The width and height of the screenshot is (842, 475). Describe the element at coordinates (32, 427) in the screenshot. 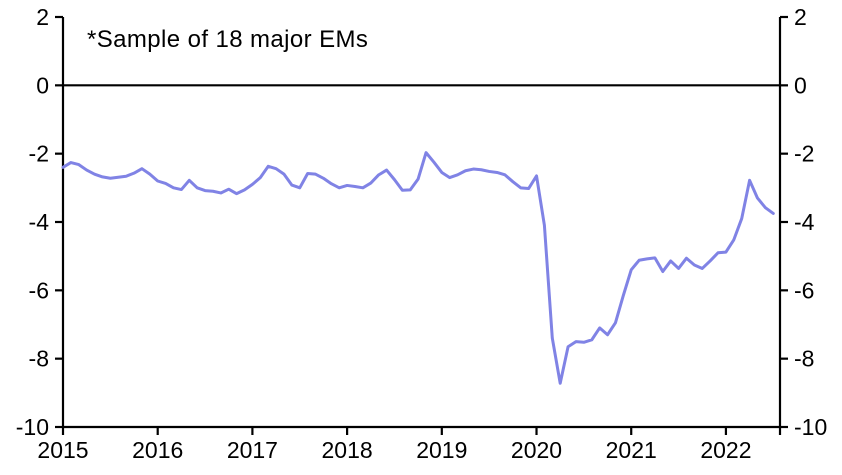

I see `y-axis-label-left: -10` at that location.